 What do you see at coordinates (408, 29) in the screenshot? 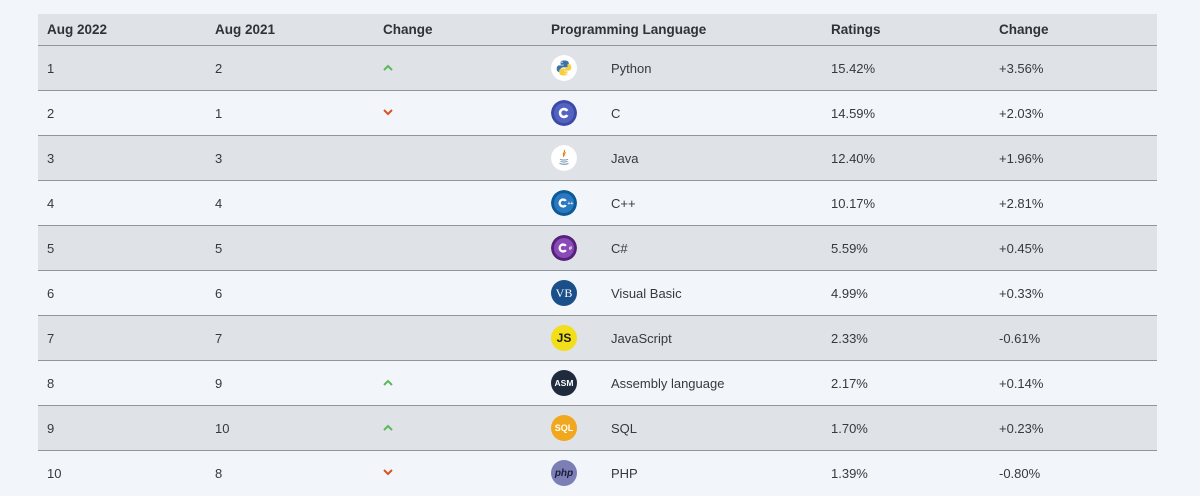
I see `col-header-change: Change` at bounding box center [408, 29].